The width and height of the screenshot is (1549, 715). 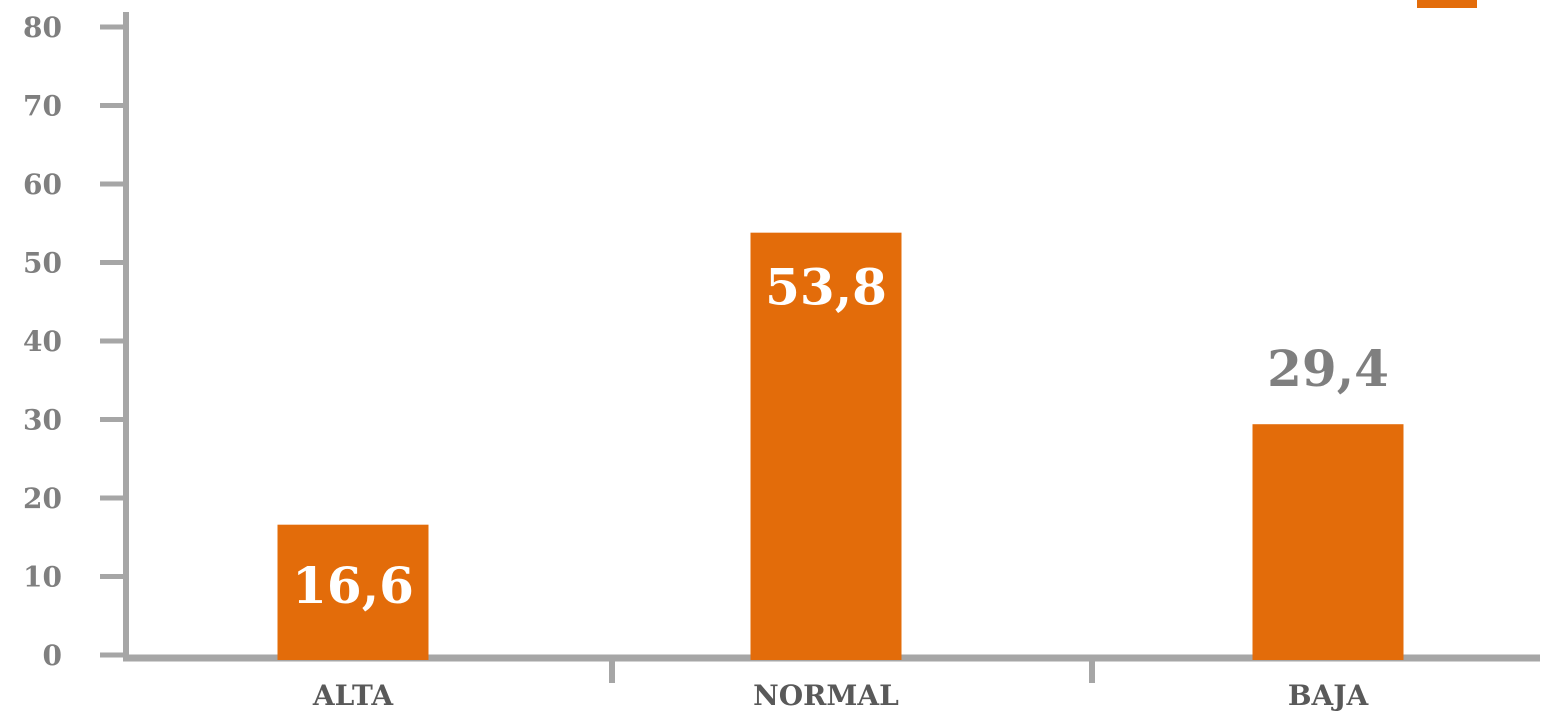 I want to click on y-tick-label: 40, so click(x=42, y=341).